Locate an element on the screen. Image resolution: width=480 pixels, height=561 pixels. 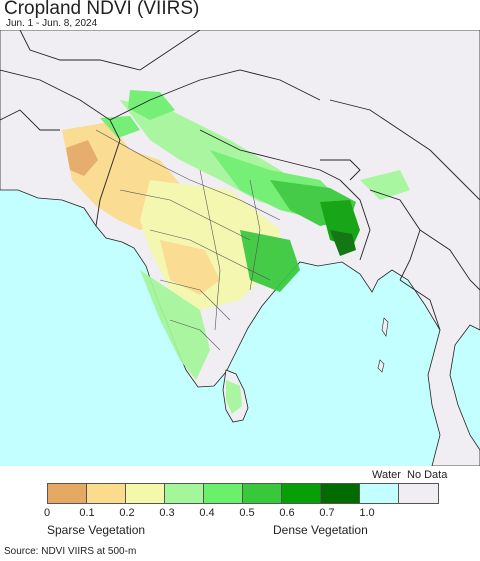
legend-nodata-label: No Data is located at coordinates (427, 475).